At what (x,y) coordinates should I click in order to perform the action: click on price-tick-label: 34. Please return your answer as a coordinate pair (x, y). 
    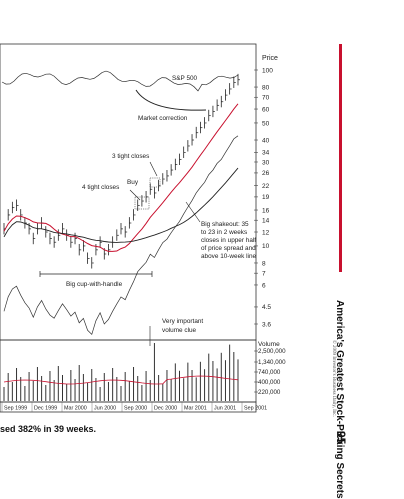
    Looking at the image, I should click on (266, 153).